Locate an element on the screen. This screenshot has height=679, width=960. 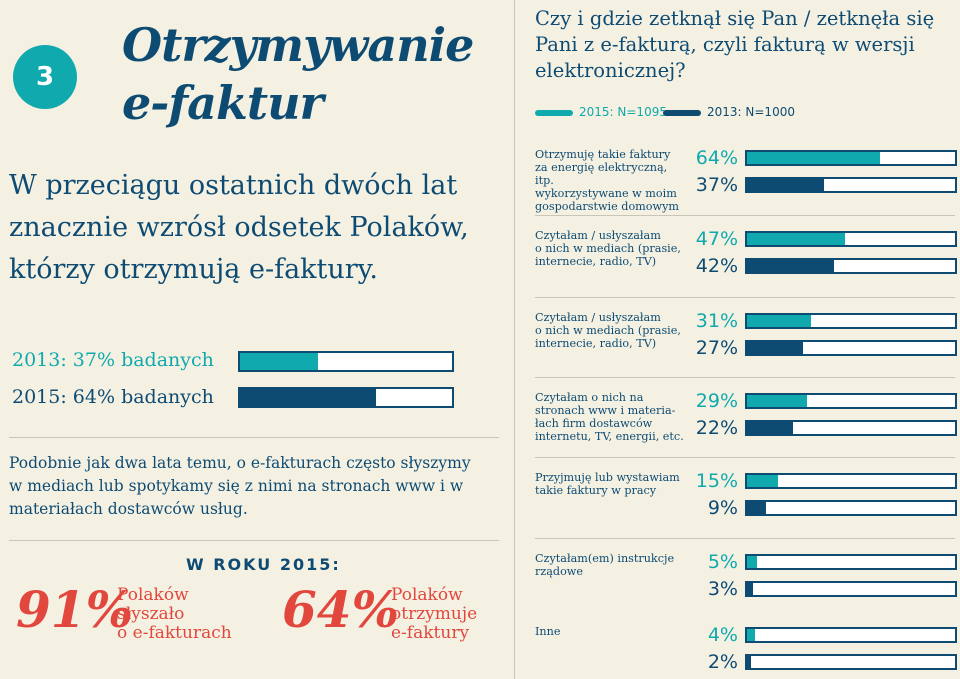
category-label-line: takie faktury w pracy is located at coordinates (596, 490).